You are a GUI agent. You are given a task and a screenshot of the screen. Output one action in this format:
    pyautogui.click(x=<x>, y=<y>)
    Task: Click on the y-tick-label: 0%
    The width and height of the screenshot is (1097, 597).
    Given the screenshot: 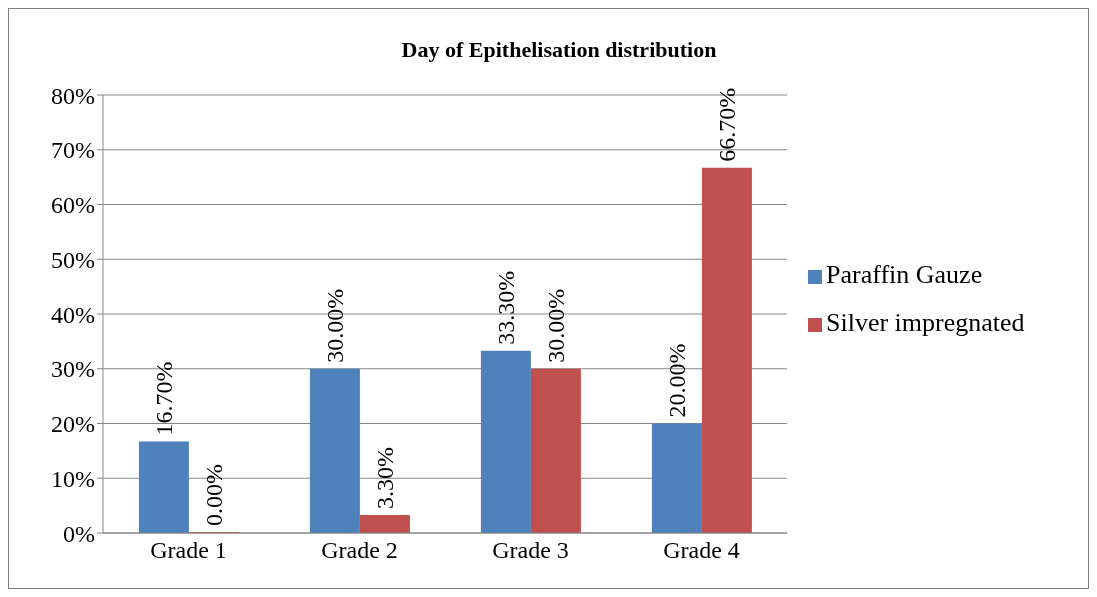 What is the action you would take?
    pyautogui.click(x=79, y=533)
    